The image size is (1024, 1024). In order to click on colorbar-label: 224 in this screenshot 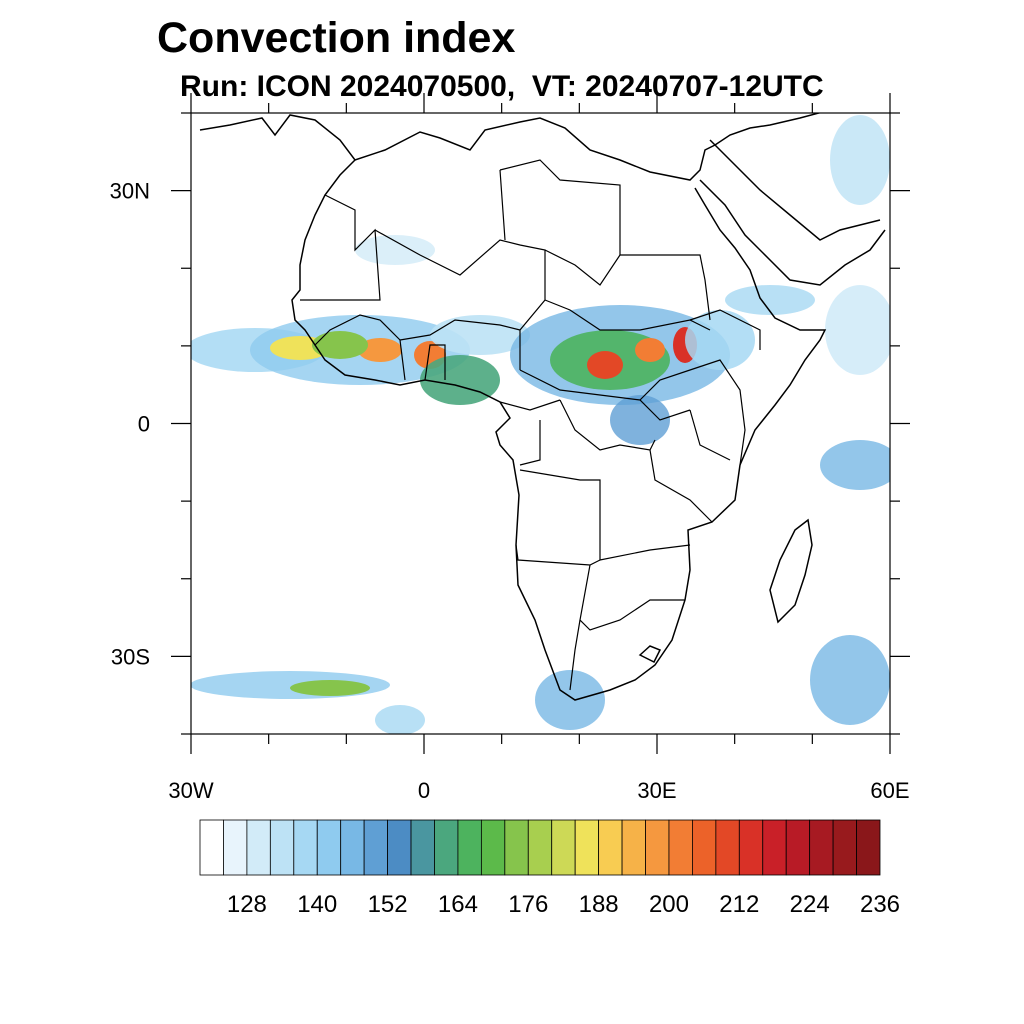, I will do `click(810, 904)`.